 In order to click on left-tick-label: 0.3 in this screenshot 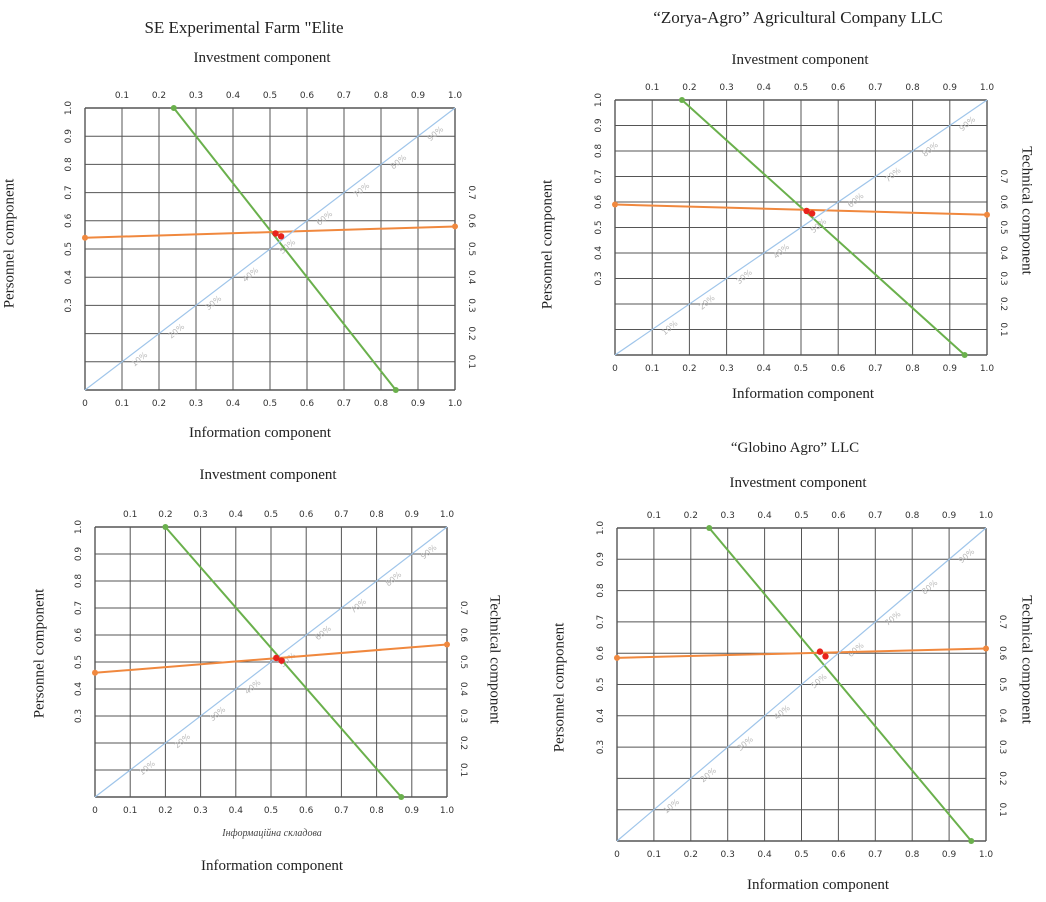, I will do `click(599, 278)`.